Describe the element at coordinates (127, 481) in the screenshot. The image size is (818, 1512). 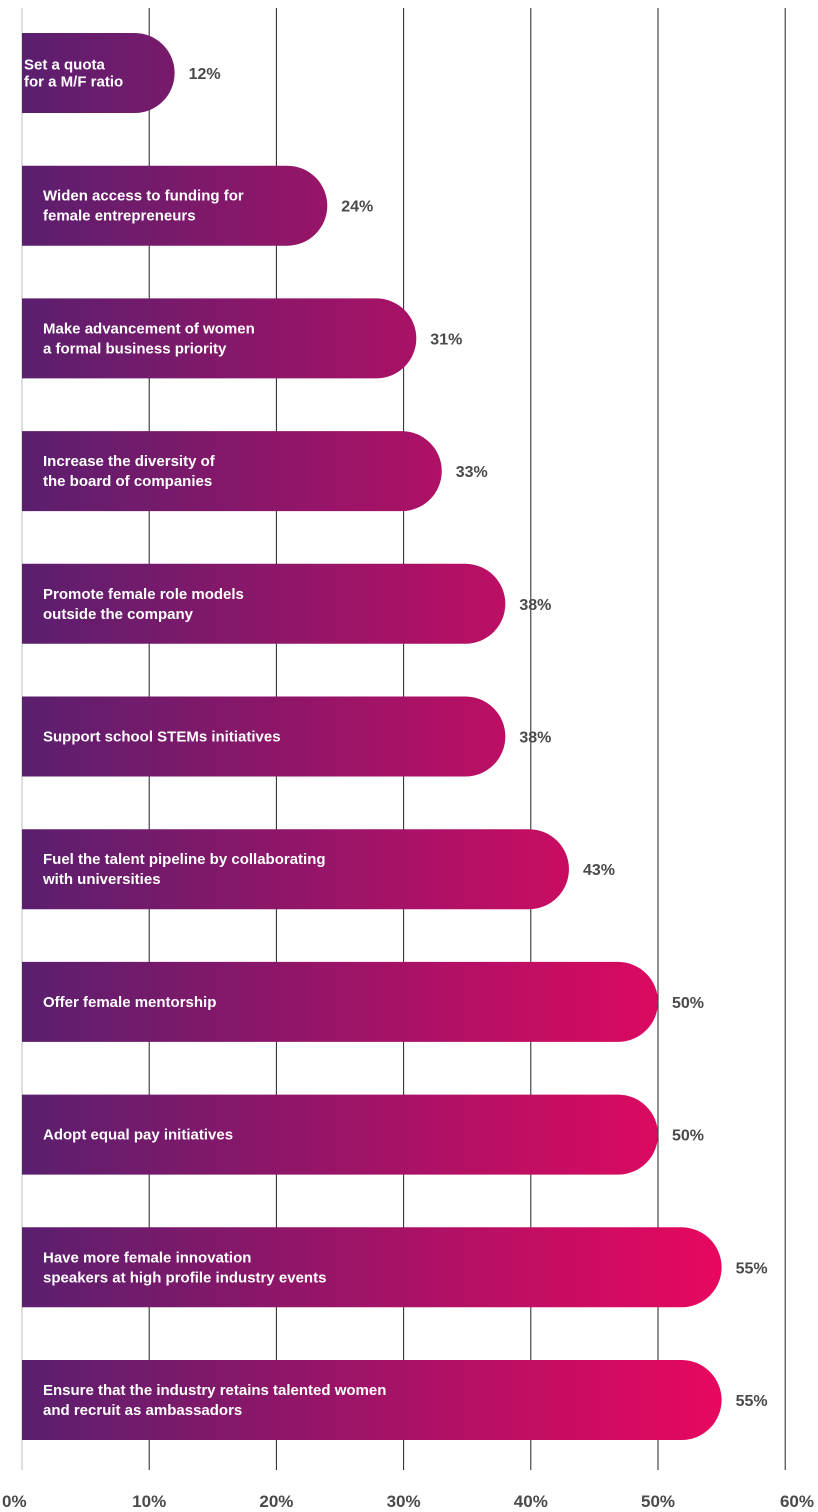
I see `bar-category-label: the board of companies` at that location.